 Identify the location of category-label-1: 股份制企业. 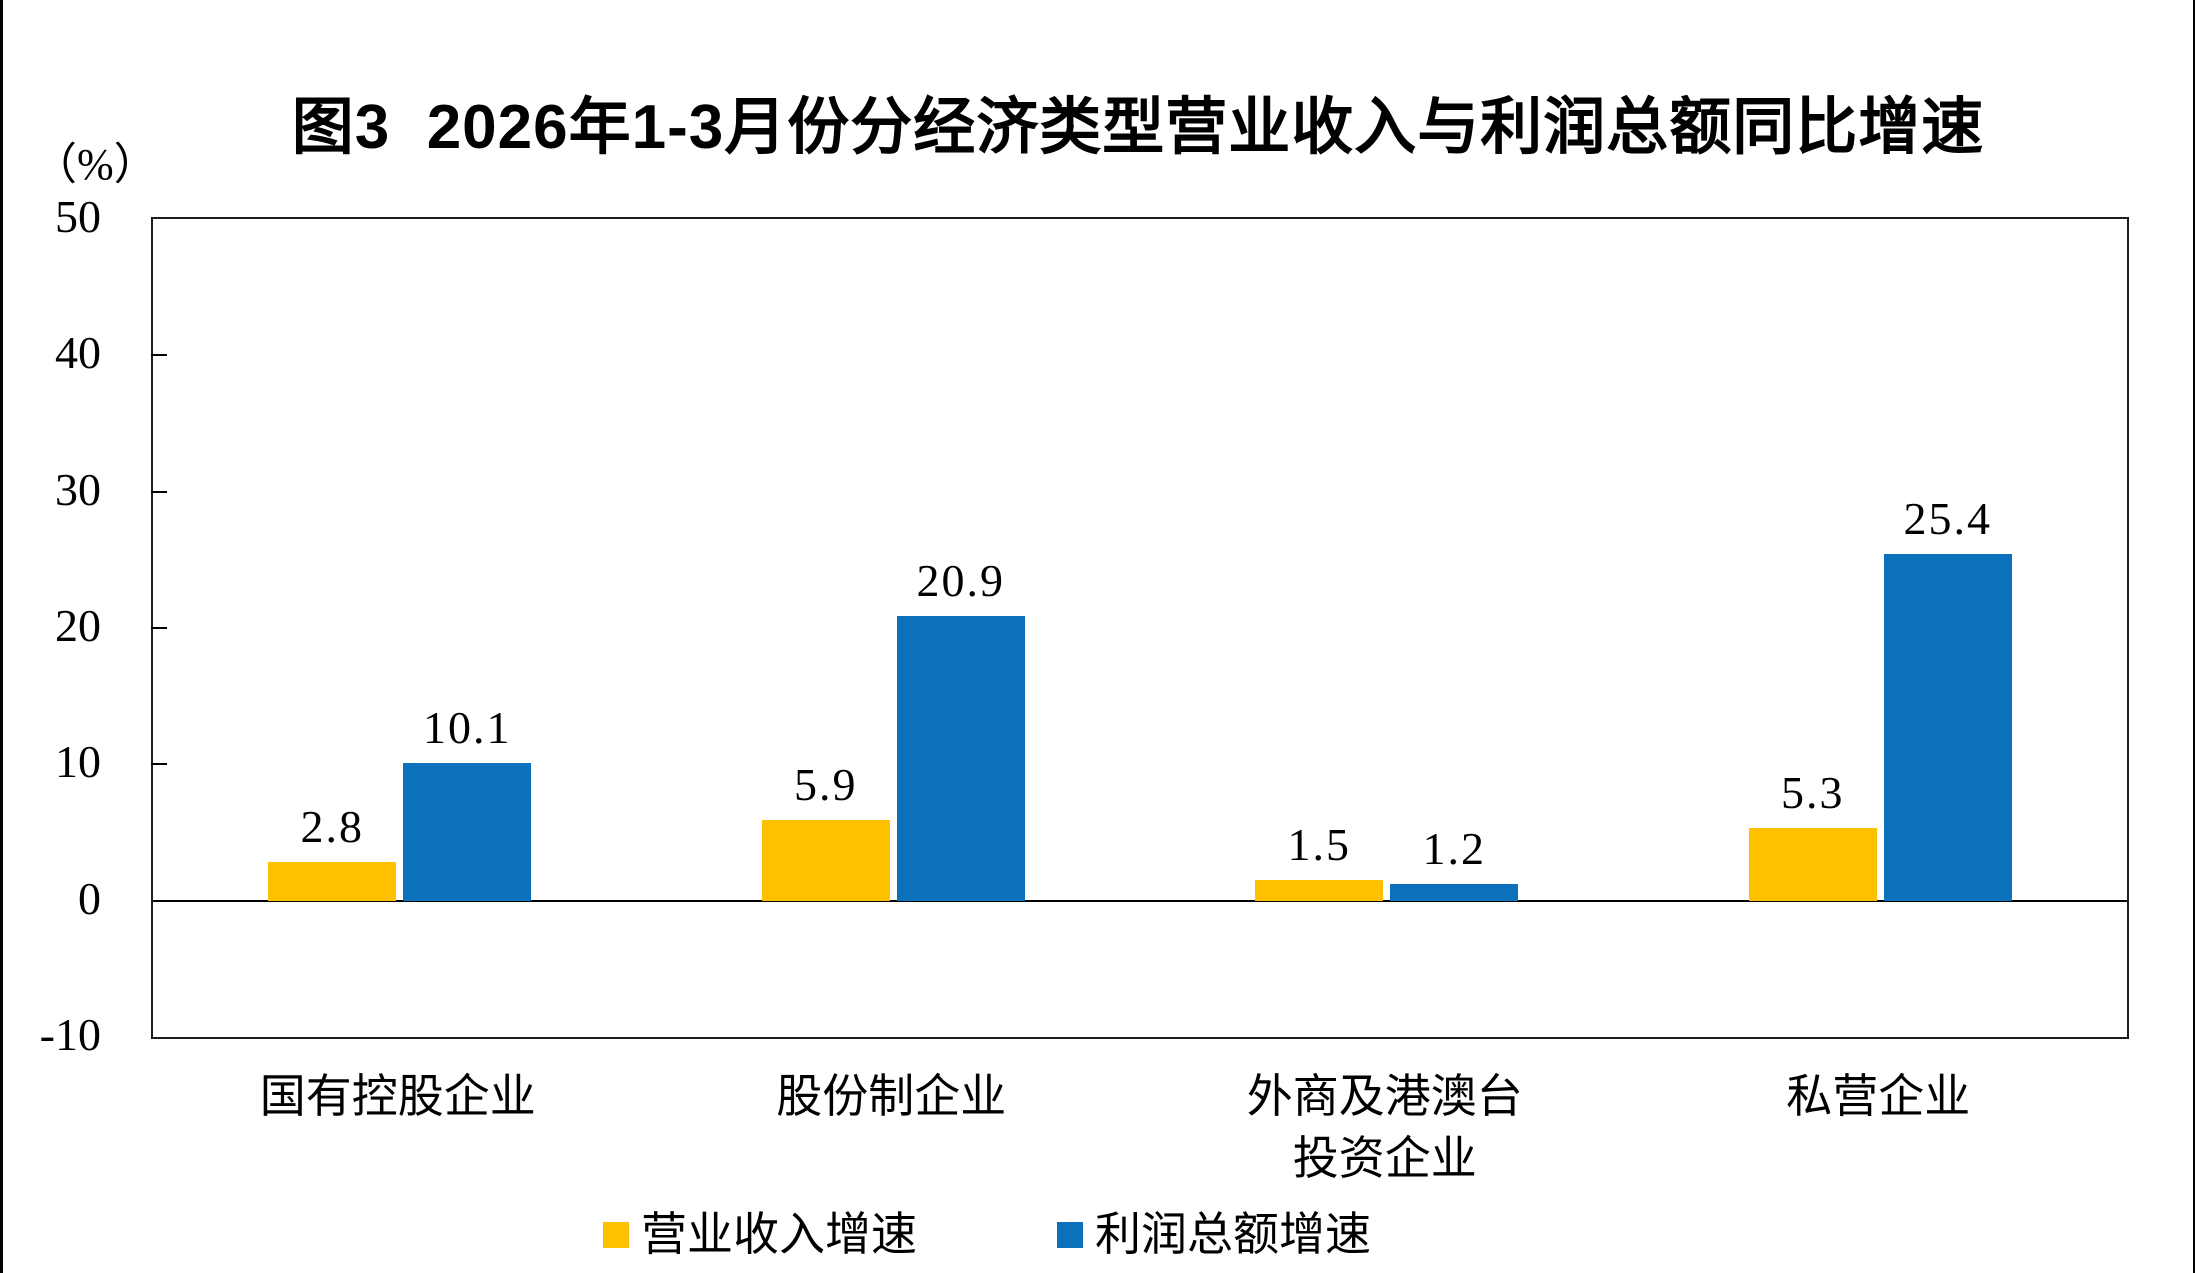
(891, 1096).